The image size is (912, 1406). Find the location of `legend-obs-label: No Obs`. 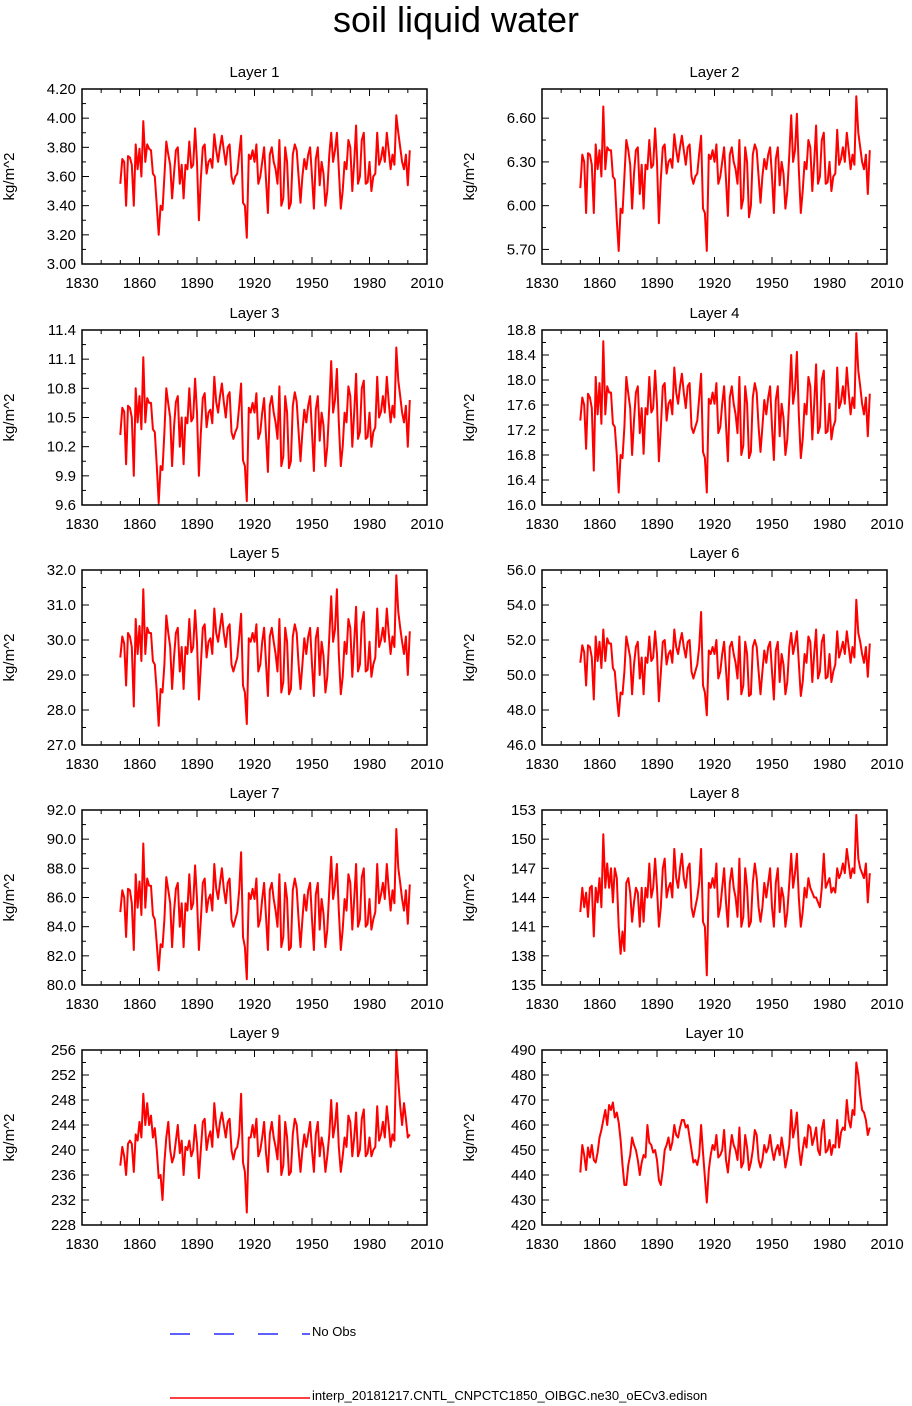

legend-obs-label: No Obs is located at coordinates (334, 1331).